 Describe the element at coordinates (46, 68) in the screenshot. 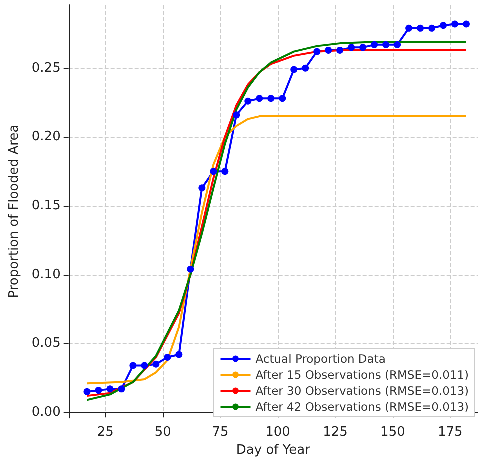

I see `y-tick-label: 0.25` at that location.